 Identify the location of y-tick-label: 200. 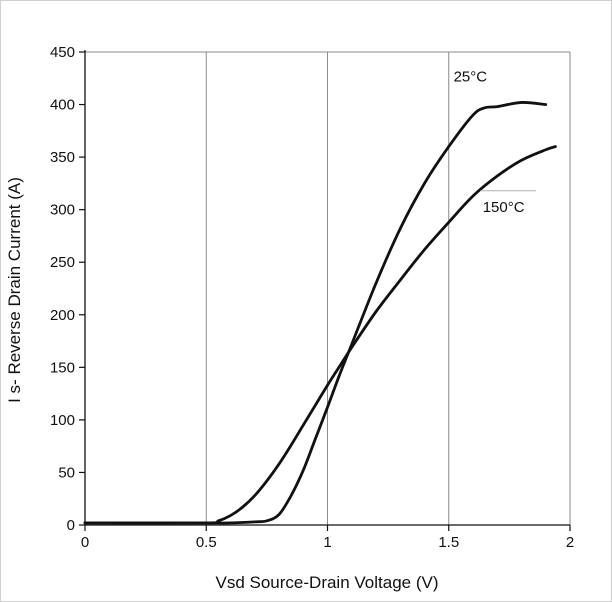
(62, 315).